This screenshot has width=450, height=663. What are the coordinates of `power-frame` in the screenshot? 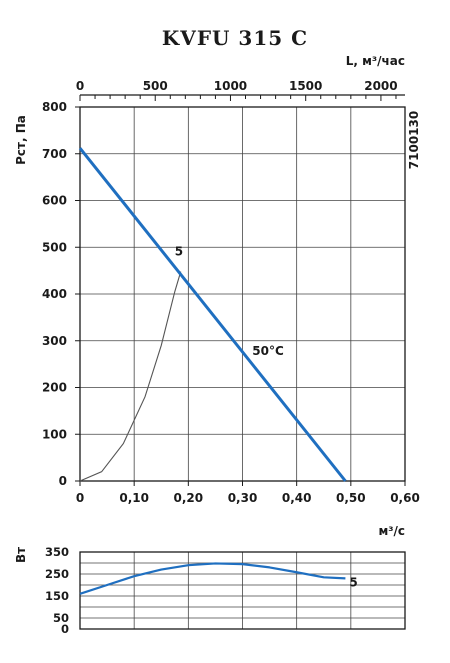 It's located at (242, 590).